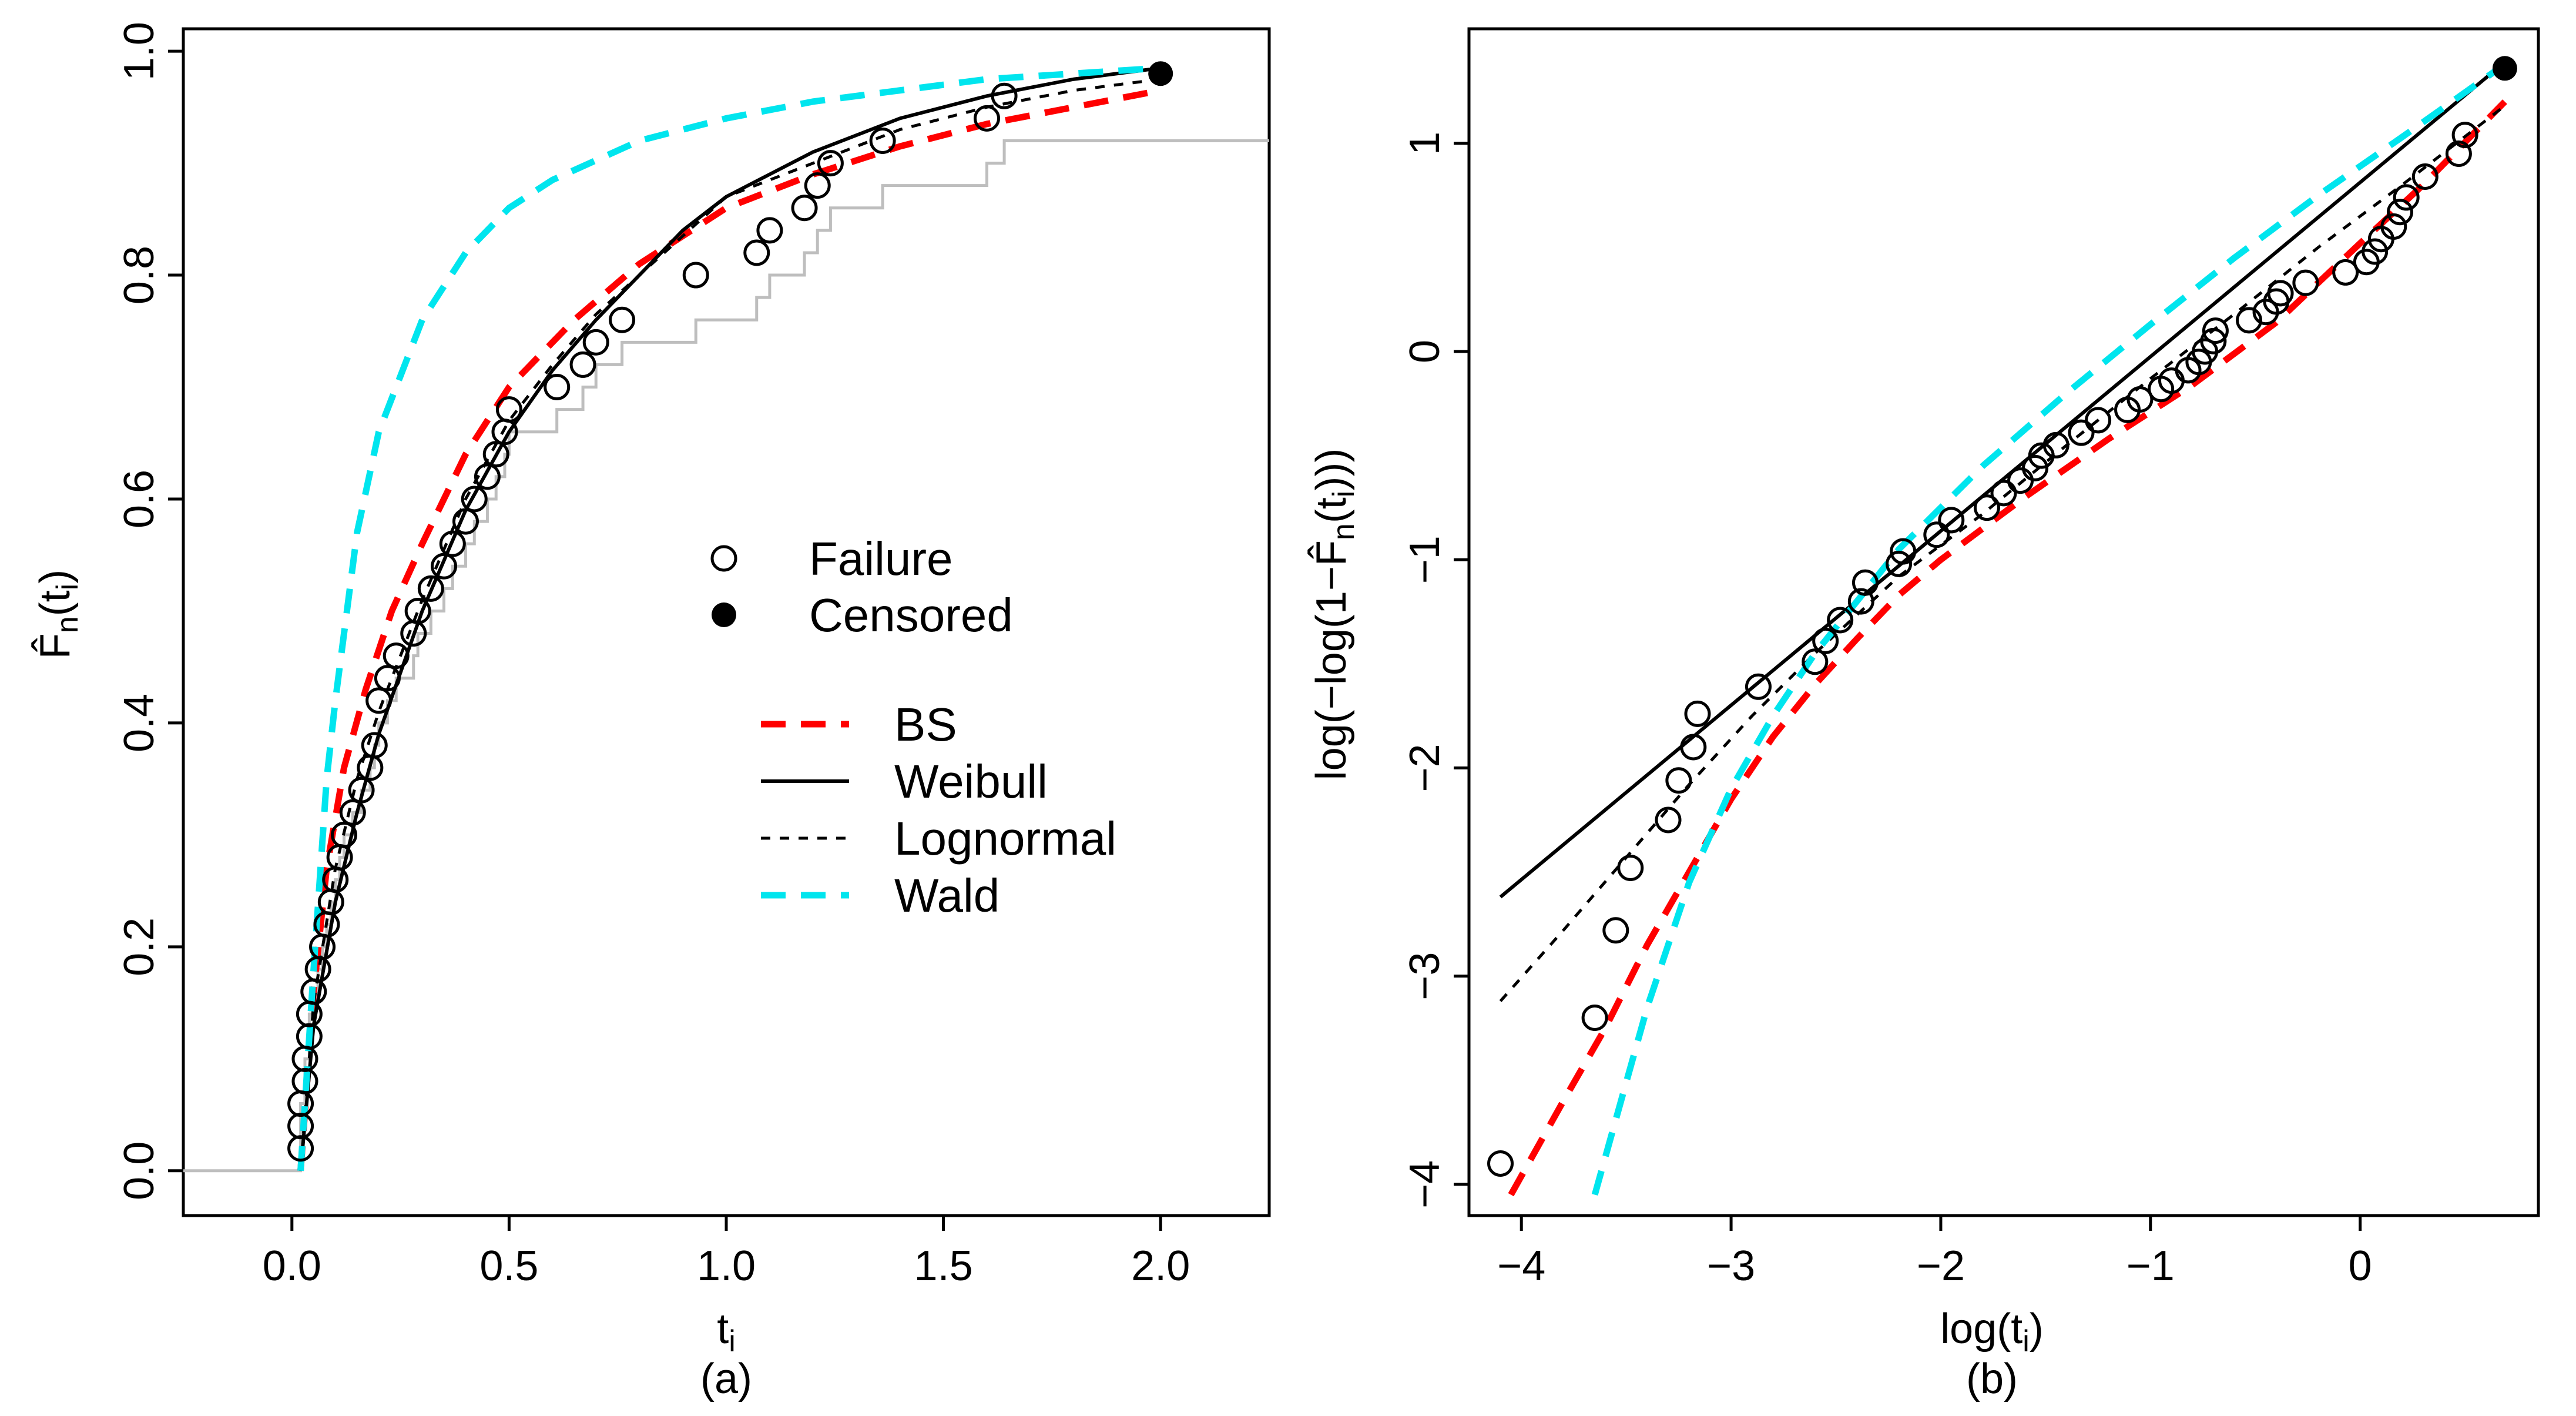  Describe the element at coordinates (726, 1378) in the screenshot. I see `panel-a-label: (a)` at that location.